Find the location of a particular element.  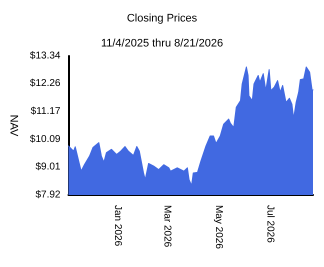

x-tick-label: Jan 2026 is located at coordinates (117, 226).